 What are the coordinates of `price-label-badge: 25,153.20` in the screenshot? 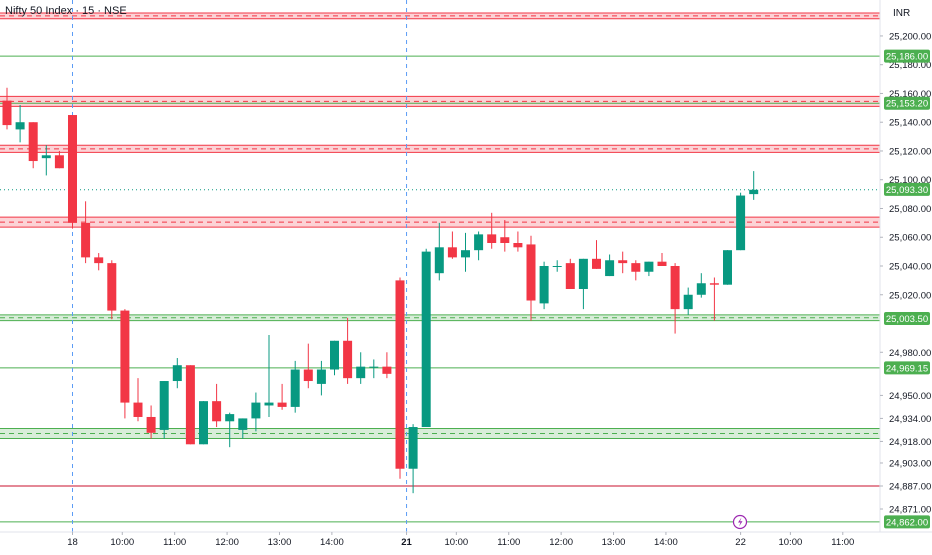 It's located at (907, 103).